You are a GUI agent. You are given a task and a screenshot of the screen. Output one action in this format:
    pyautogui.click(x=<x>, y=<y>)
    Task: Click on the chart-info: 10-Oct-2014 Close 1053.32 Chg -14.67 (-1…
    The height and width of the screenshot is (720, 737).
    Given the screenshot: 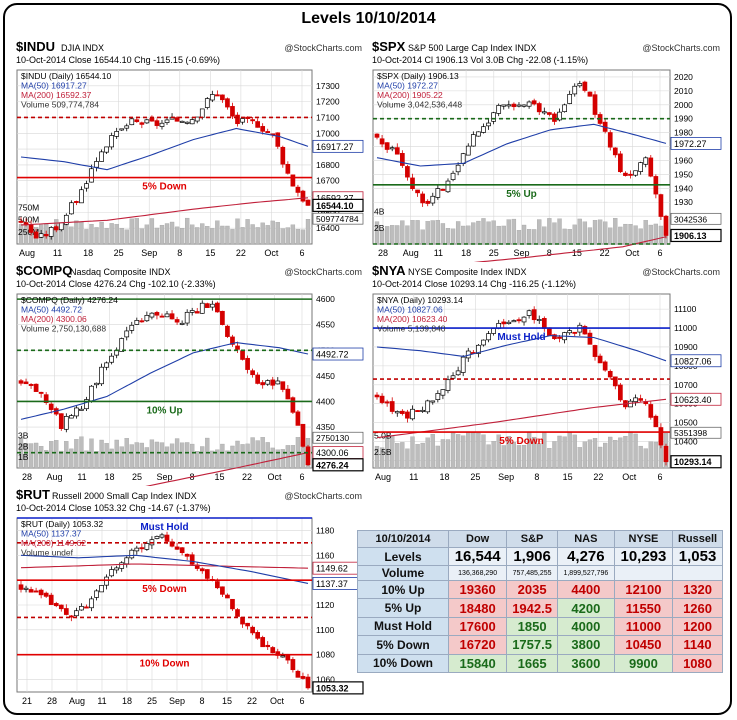 What is the action you would take?
    pyautogui.click(x=113, y=508)
    